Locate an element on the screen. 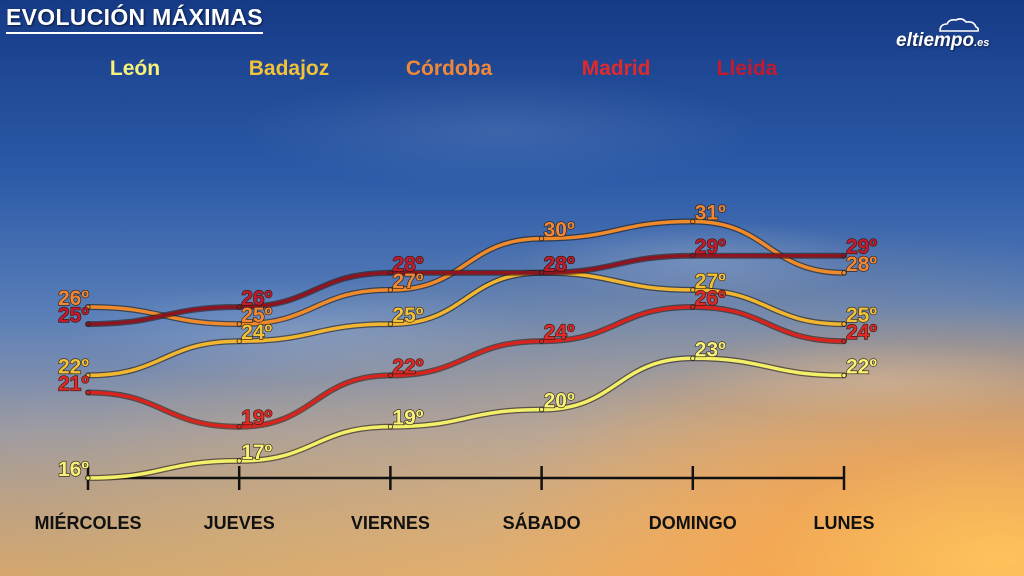 This screenshot has width=1024, height=576. x-tick-label-viernes: VIERNES is located at coordinates (390, 523).